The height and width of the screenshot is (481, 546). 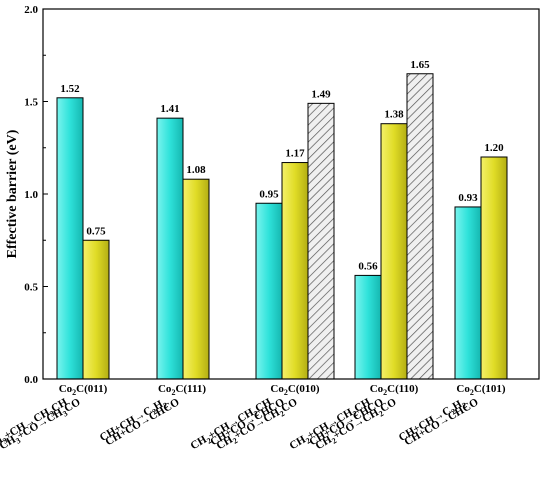 I want to click on bar-value-label: 0.56, so click(x=368, y=266).